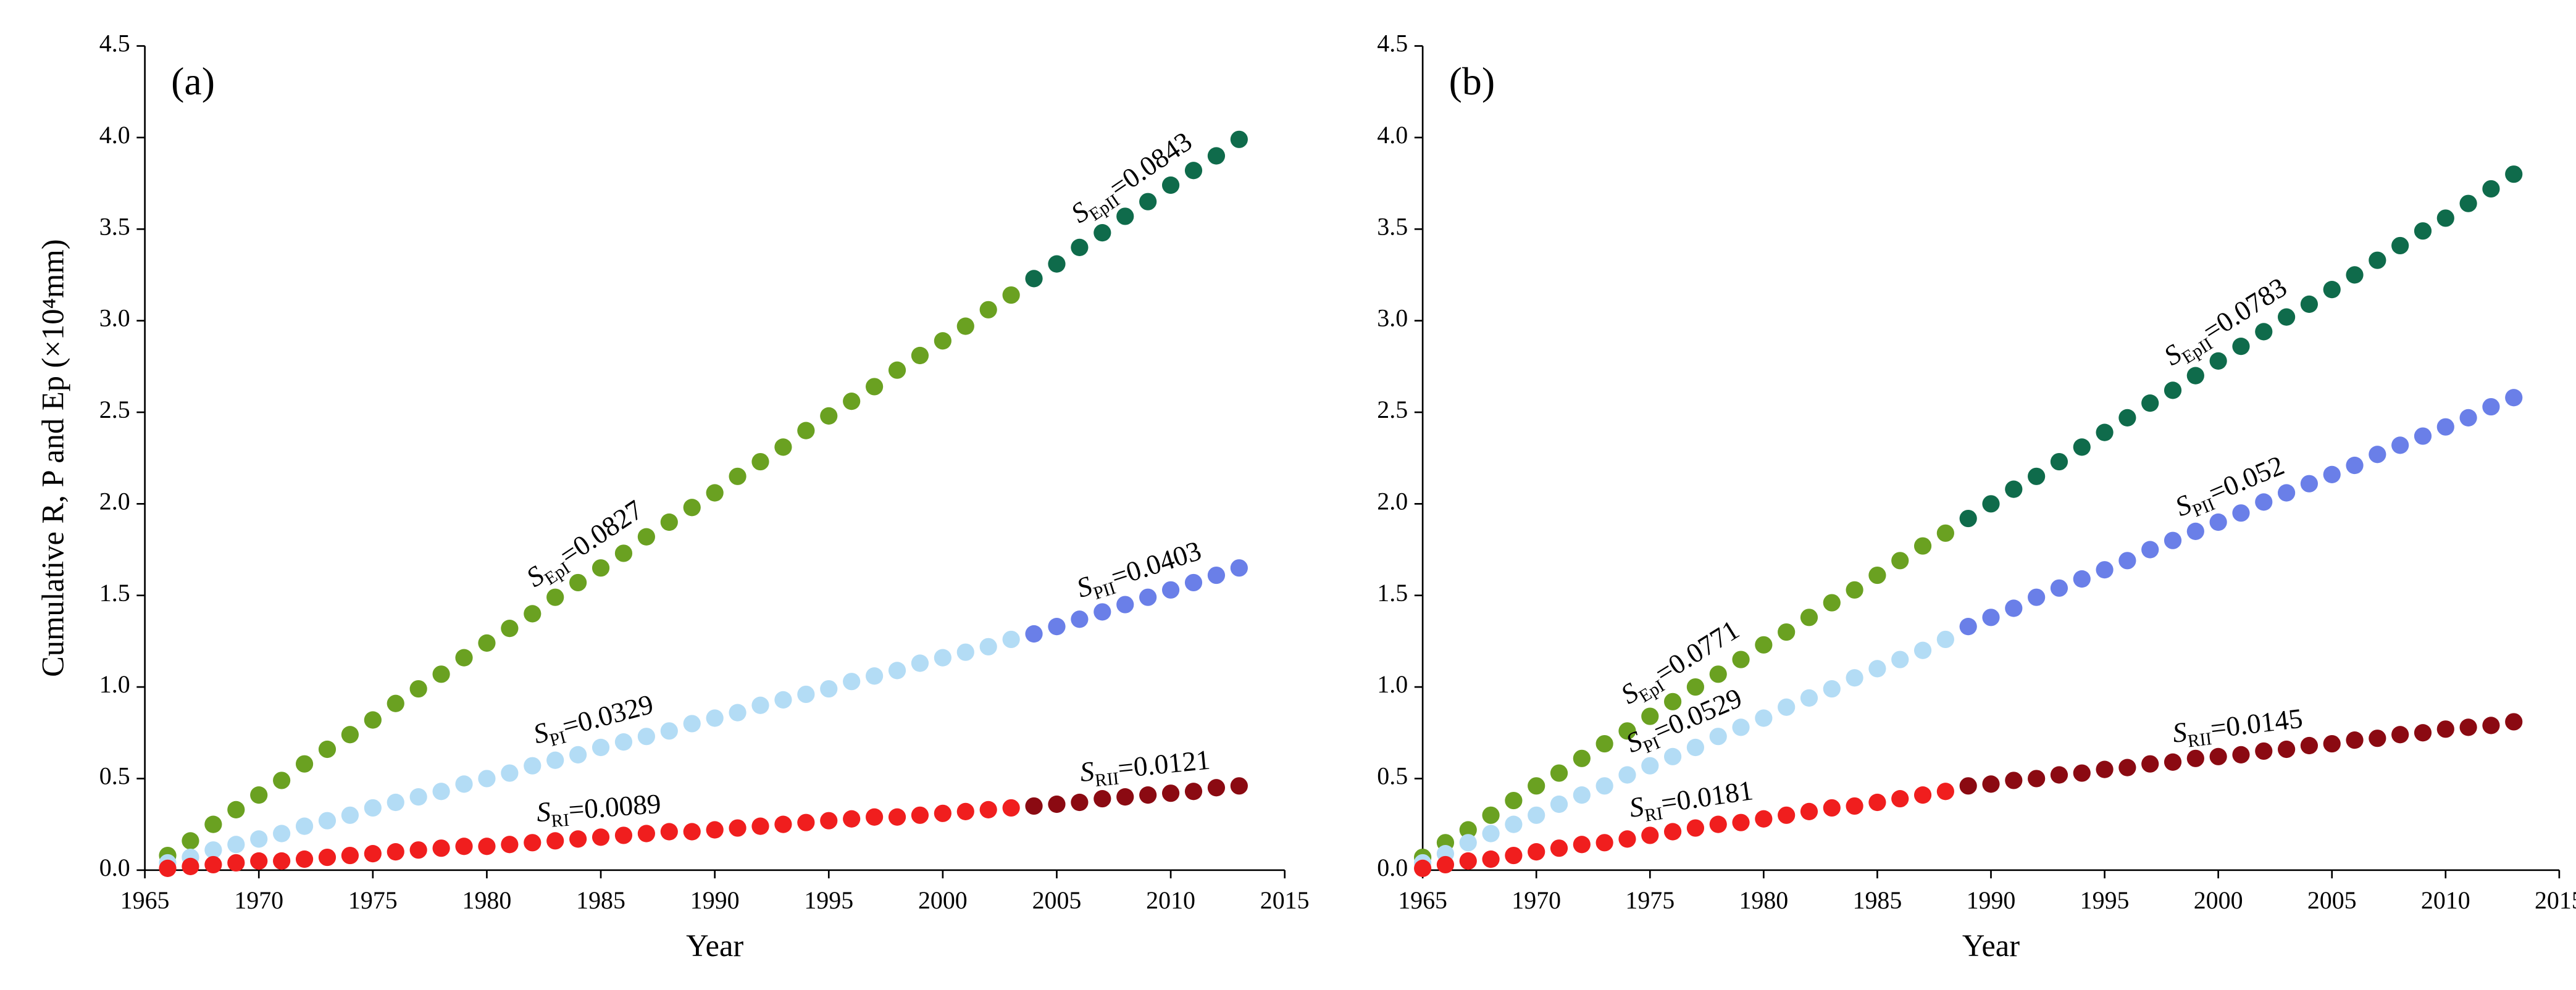 Image resolution: width=2576 pixels, height=990 pixels. What do you see at coordinates (2230, 488) in the screenshot?
I see `slope-label: SPII=0.052` at bounding box center [2230, 488].